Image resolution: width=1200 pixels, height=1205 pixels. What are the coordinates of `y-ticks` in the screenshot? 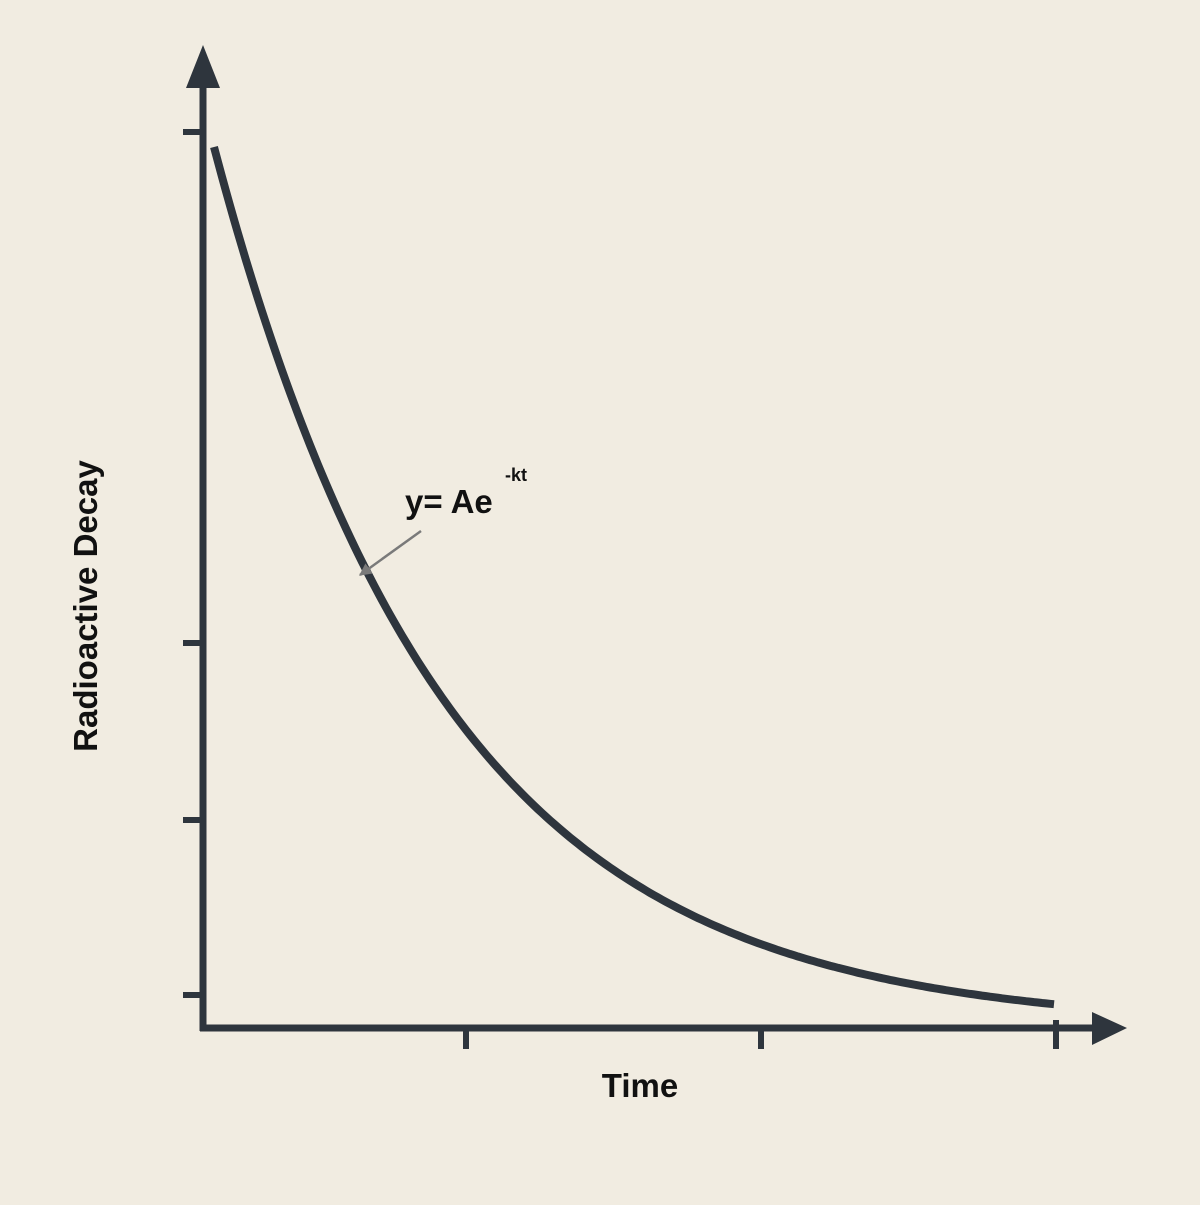 It's located at (193, 563).